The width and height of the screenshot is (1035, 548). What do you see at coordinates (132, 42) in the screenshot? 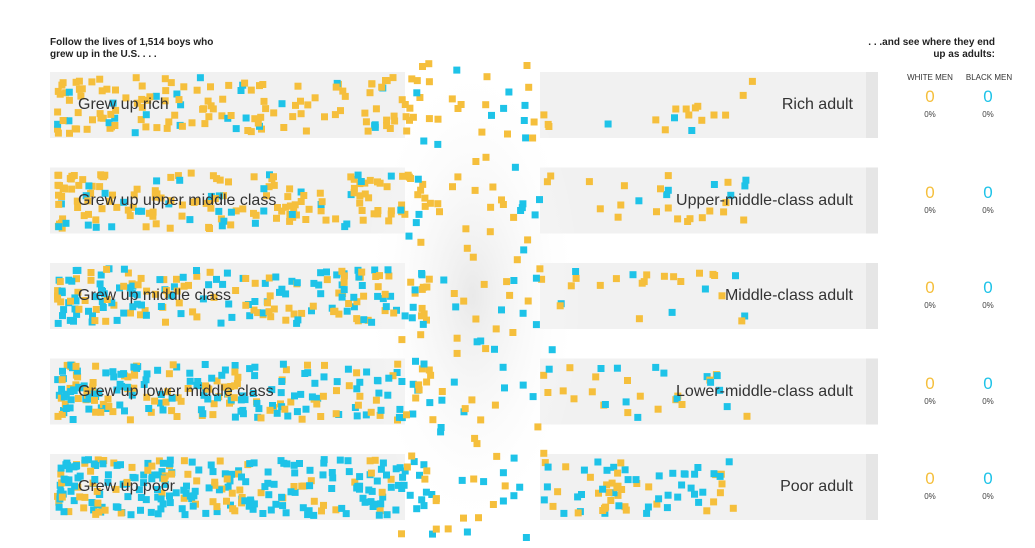
I see `intro-left-line1: Follow the lives of 1,514 boys who` at bounding box center [132, 42].